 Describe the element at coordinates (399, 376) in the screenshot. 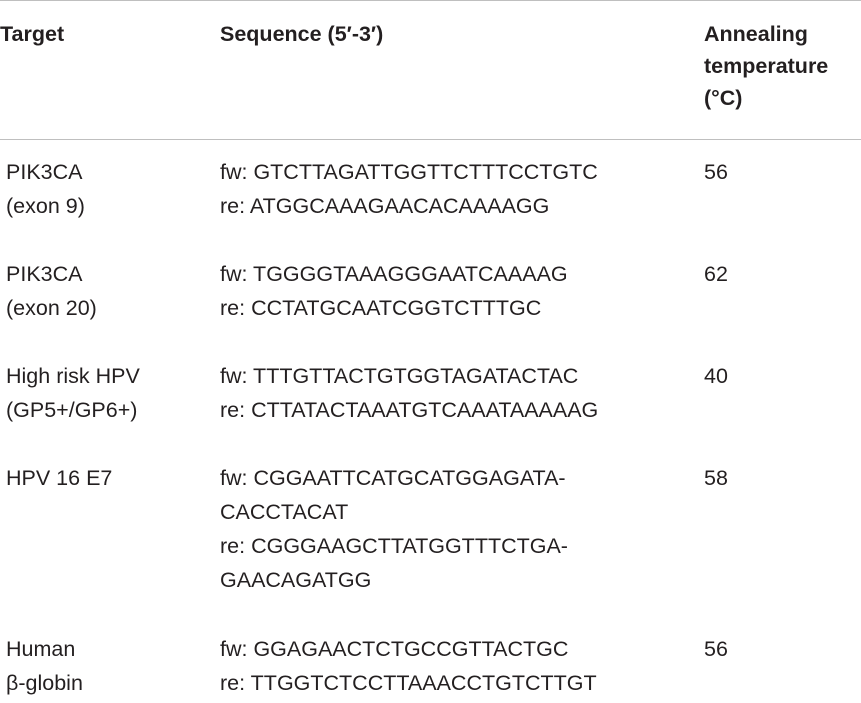

I see `row-3-seq-line: fw: TTTGTTACTGTGGTAGATACTAC` at that location.